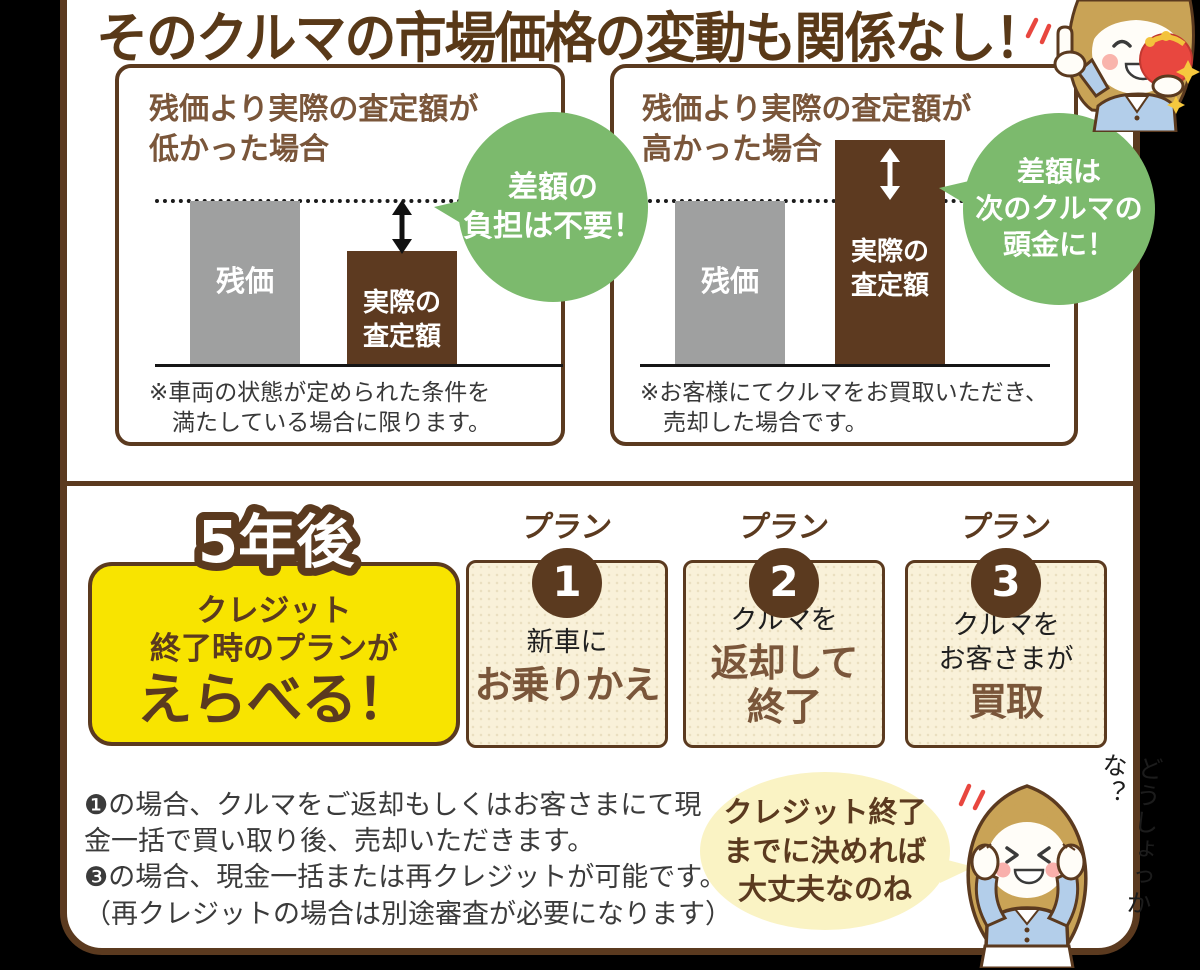 Image resolution: width=1200 pixels, height=970 pixels. I want to click on headline: そのクルマの市場価格の変動も関係なし！, so click(571, 39).